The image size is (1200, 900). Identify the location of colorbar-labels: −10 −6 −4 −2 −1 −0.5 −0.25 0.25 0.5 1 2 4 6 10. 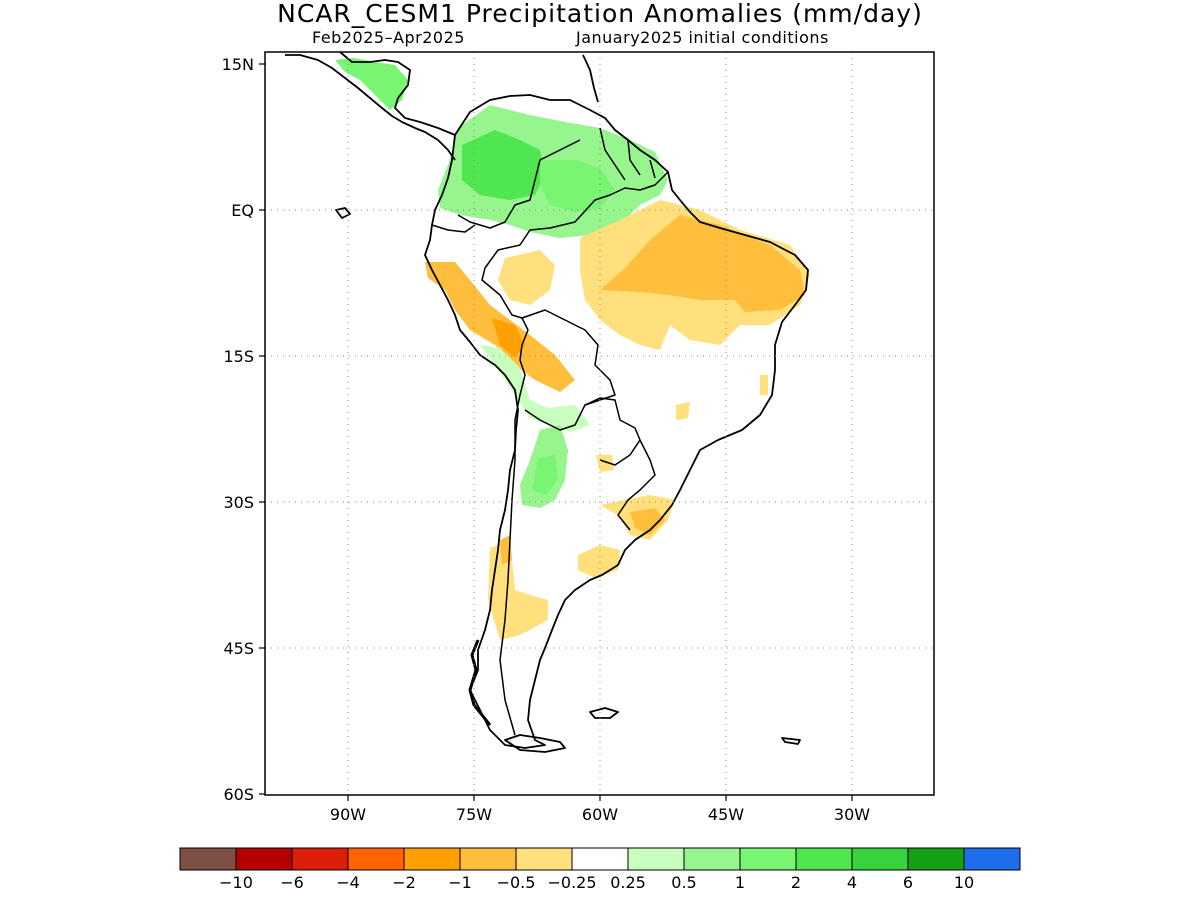
(596, 882).